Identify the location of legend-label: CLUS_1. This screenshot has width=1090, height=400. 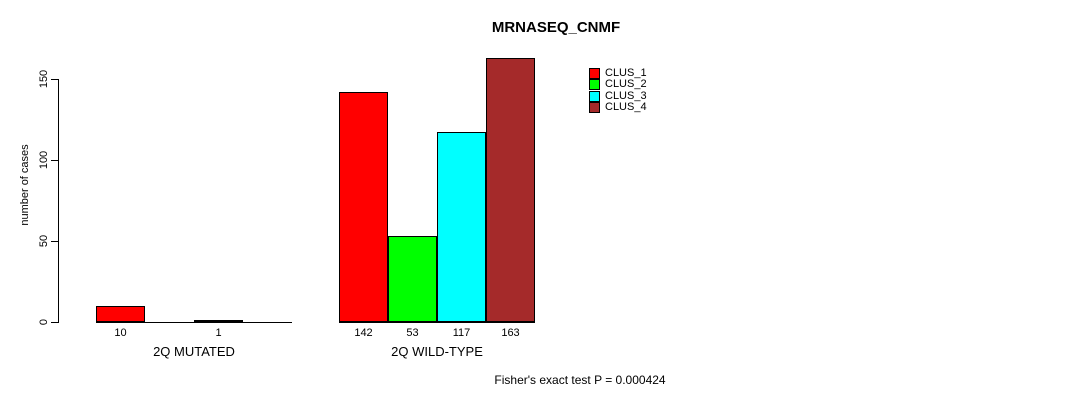
(626, 73).